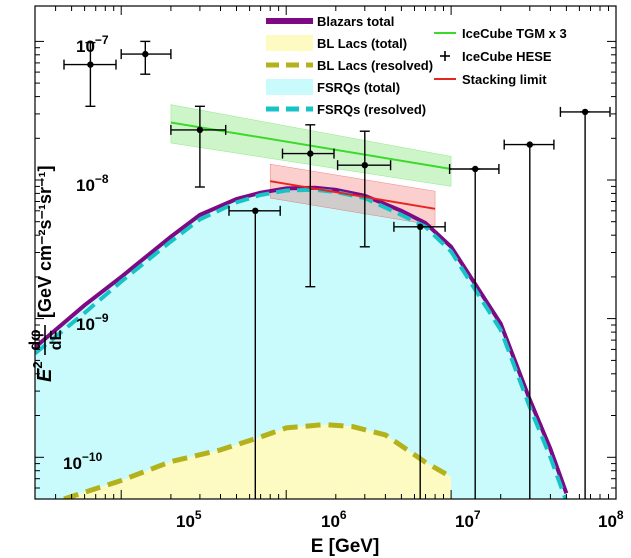 The image size is (631, 558). What do you see at coordinates (362, 43) in the screenshot?
I see `legend-label: BL Lacs (total)` at bounding box center [362, 43].